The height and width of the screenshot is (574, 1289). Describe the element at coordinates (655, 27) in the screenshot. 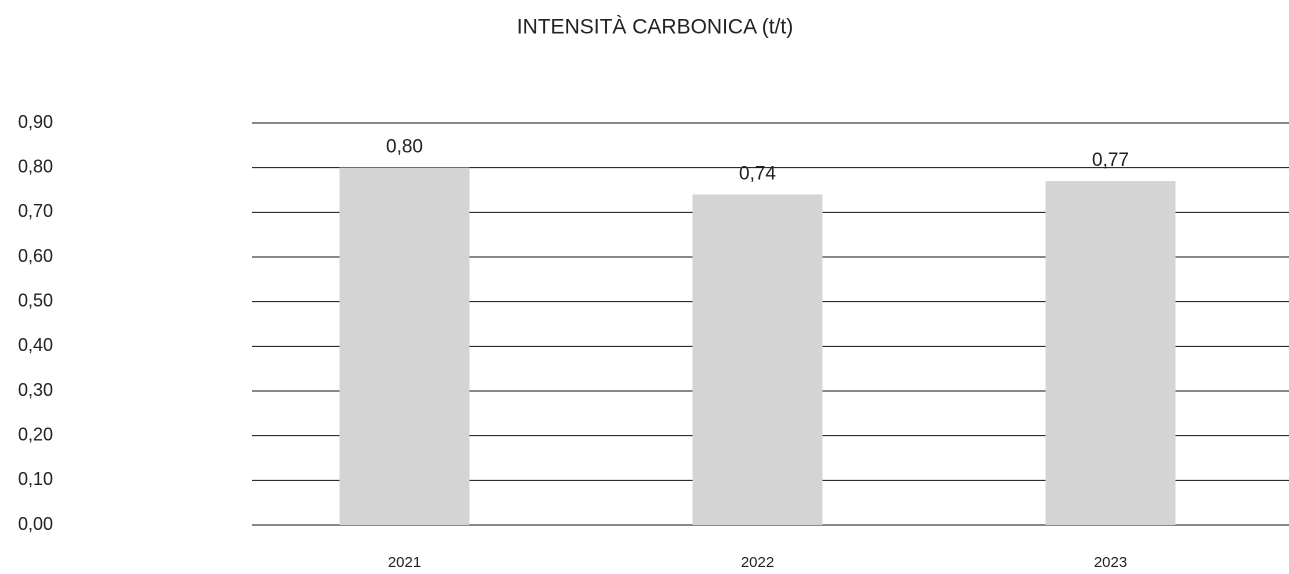

I see `chart-title: INTENSITÀ CARBONICA (t/t)` at that location.